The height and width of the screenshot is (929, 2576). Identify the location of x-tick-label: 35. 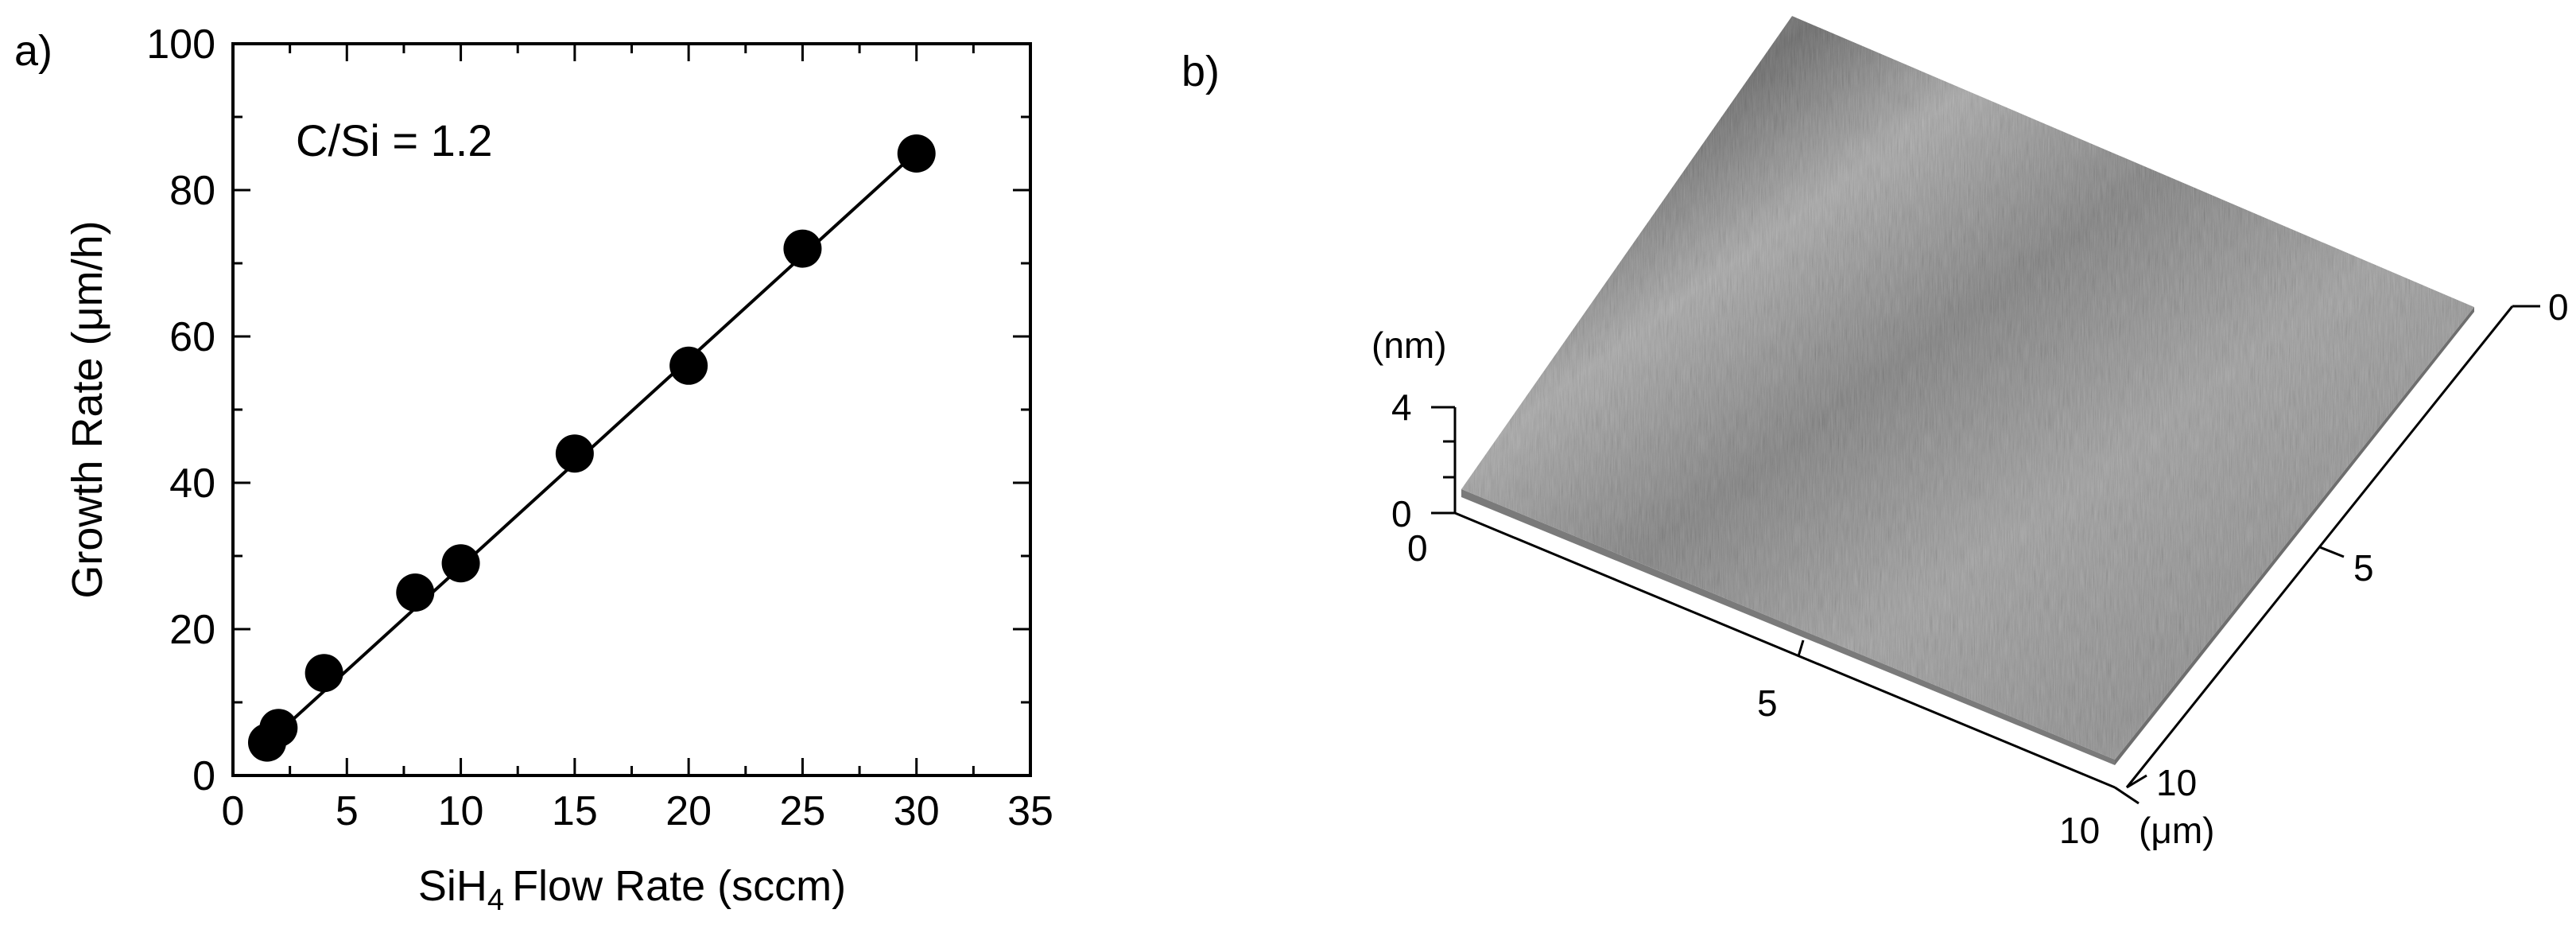
(1030, 811).